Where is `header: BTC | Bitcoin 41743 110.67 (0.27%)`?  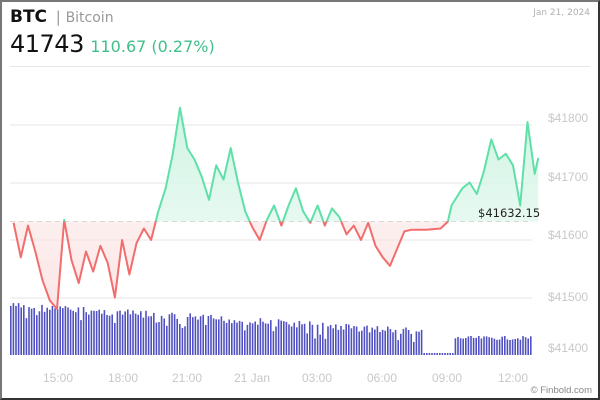 header: BTC | Bitcoin 41743 110.67 (0.27%) is located at coordinates (112, 33).